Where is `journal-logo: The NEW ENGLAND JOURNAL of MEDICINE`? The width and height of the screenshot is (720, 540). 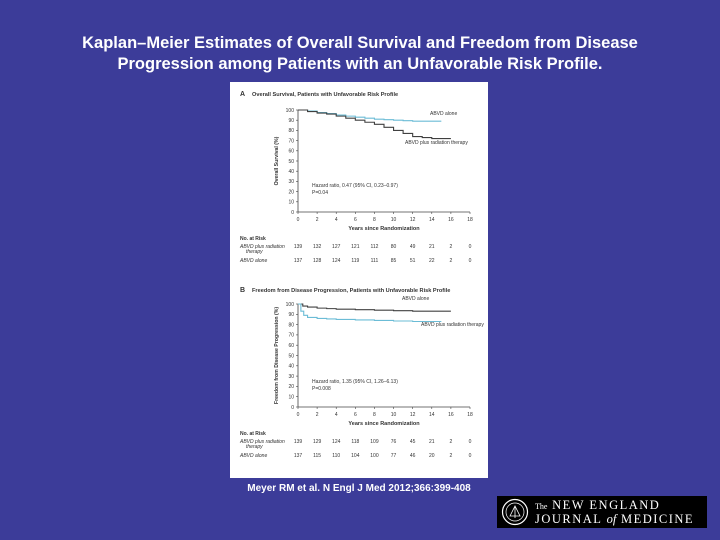 journal-logo: The NEW ENGLAND JOURNAL of MEDICINE is located at coordinates (602, 512).